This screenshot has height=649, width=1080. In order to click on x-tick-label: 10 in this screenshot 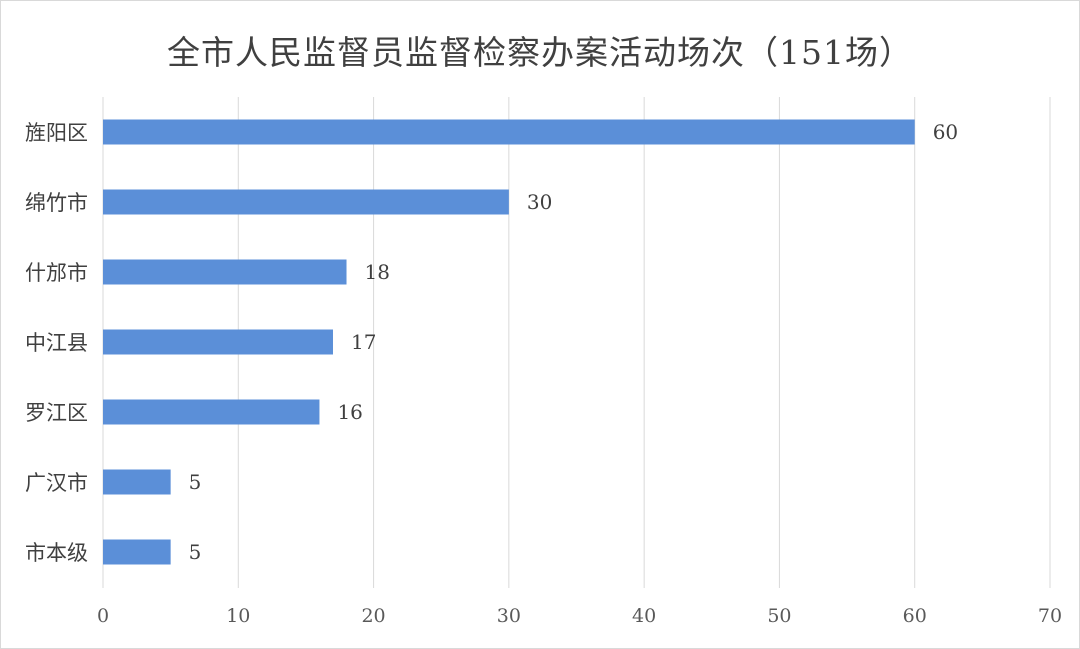, I will do `click(238, 616)`.